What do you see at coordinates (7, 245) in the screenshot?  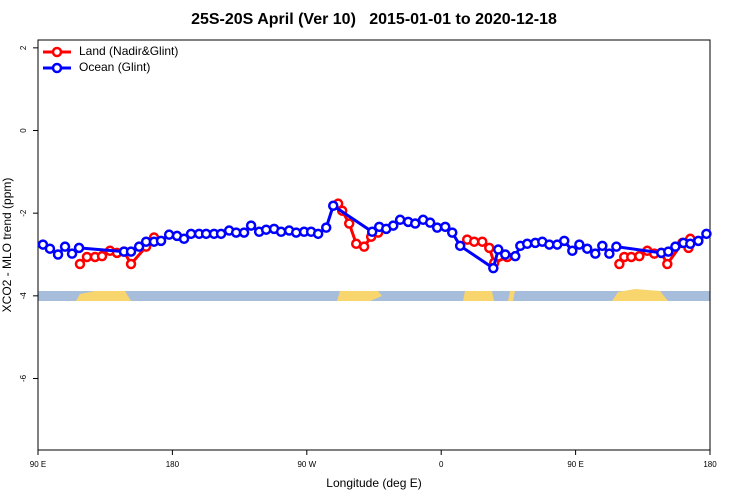 I see `y-axis-label: XCO2 - MLO trend (ppm)` at bounding box center [7, 245].